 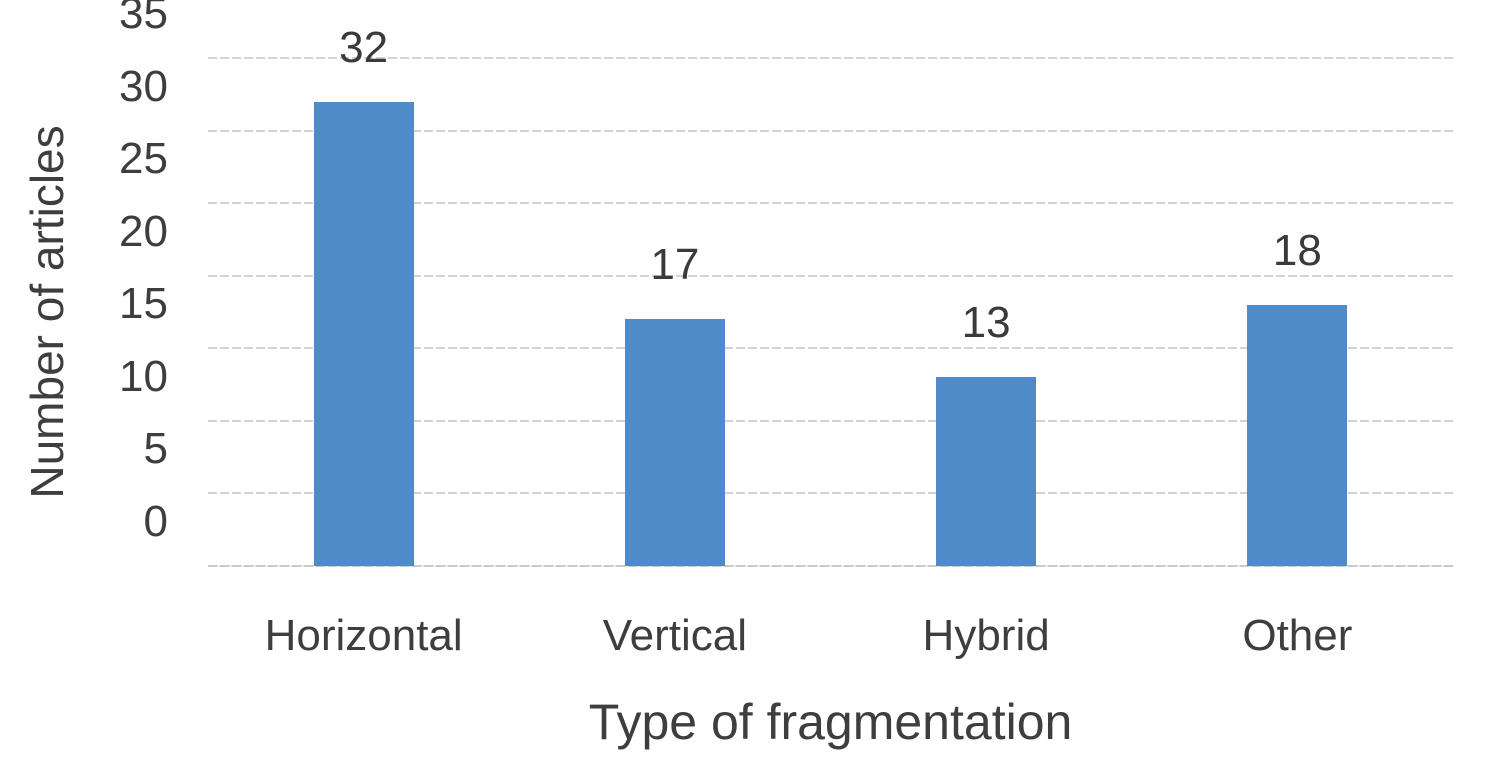 What do you see at coordinates (143, 19) in the screenshot?
I see `y-tick-label: 35` at bounding box center [143, 19].